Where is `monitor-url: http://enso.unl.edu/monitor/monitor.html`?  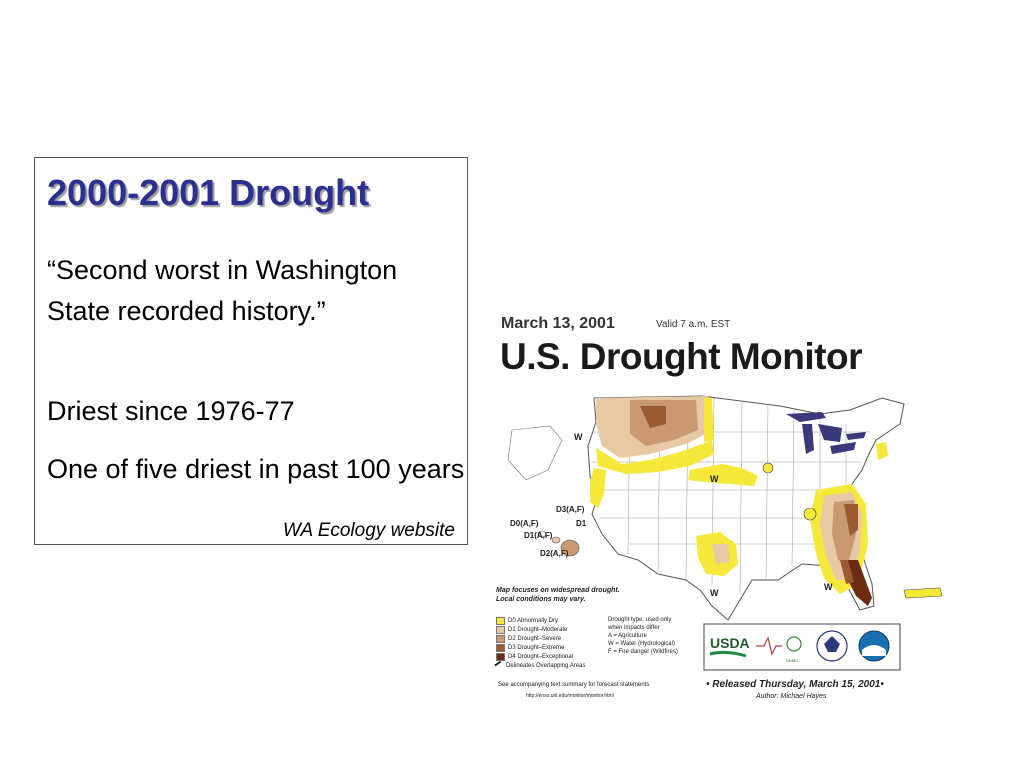 monitor-url: http://enso.unl.edu/monitor/monitor.html is located at coordinates (570, 696).